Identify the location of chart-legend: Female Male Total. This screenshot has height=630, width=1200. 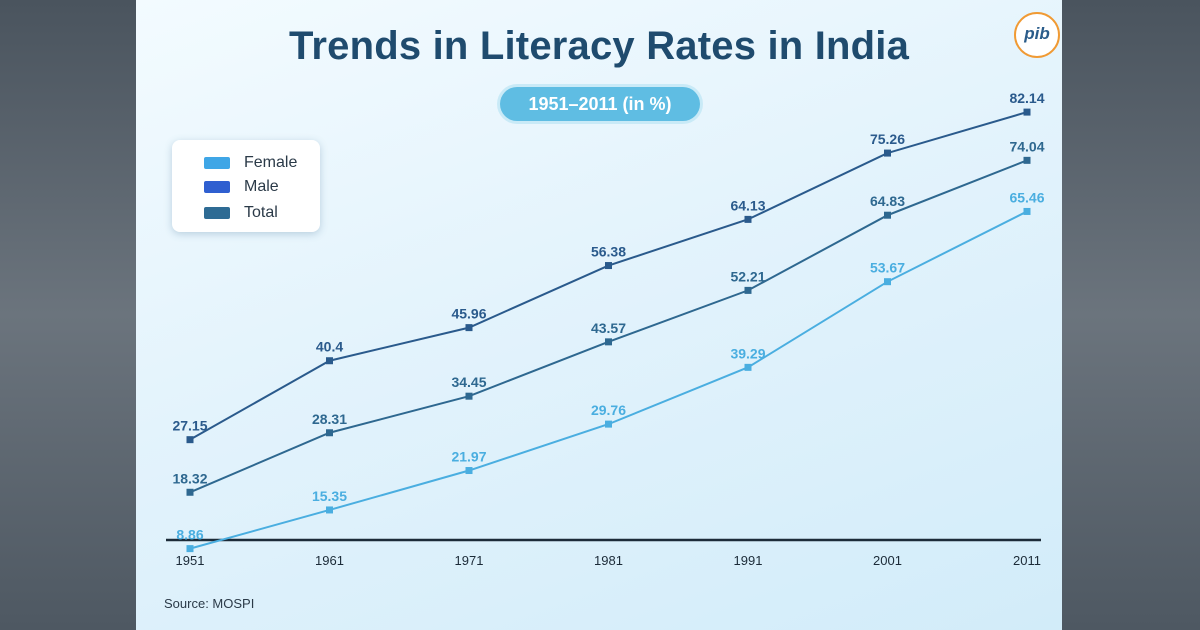
(246, 186).